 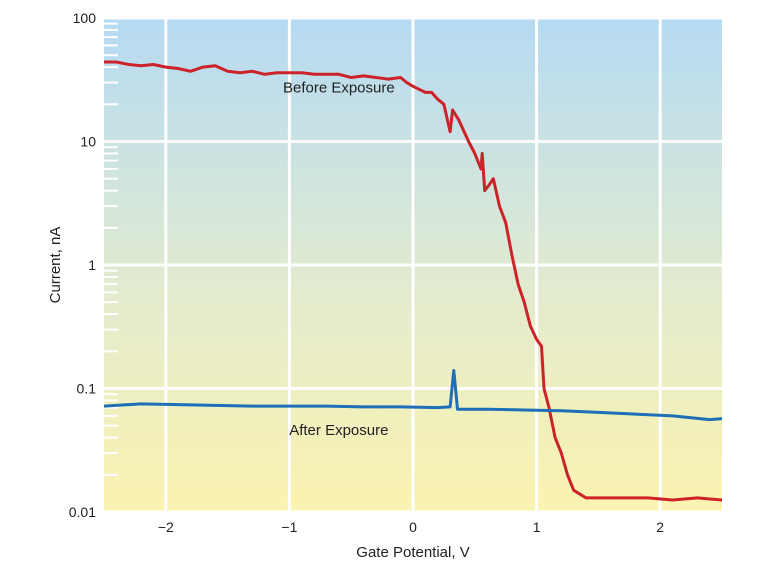 What do you see at coordinates (111, 249) in the screenshot?
I see `minor-ticks` at bounding box center [111, 249].